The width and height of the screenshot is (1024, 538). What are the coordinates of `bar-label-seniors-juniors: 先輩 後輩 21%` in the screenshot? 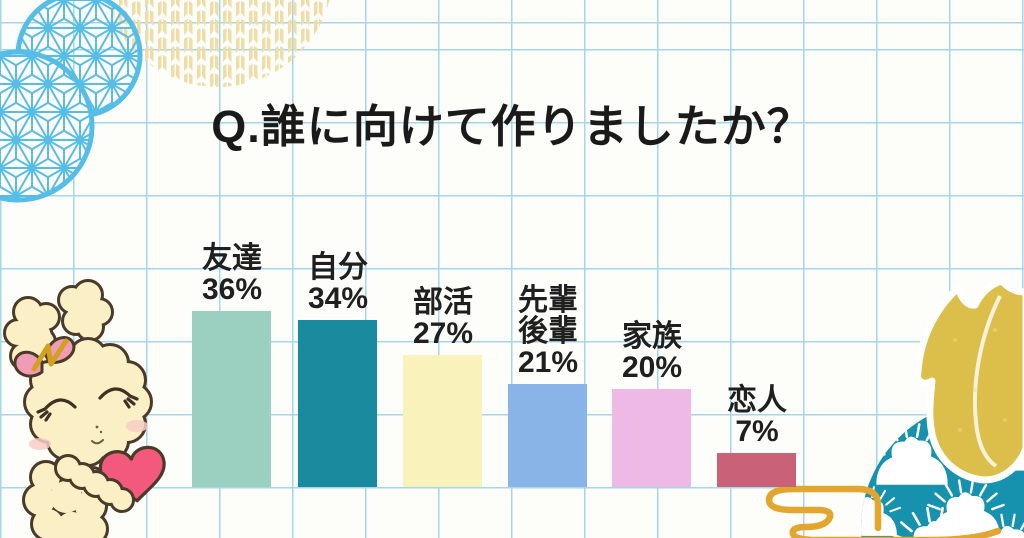 It's located at (548, 331).